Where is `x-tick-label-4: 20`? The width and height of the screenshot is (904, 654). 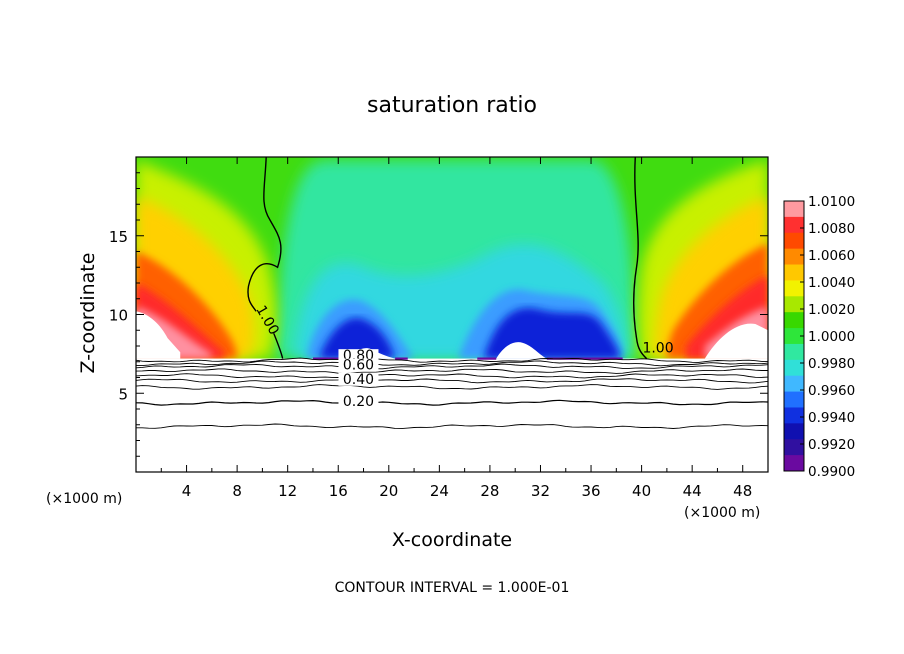 x-tick-label-4: 20 is located at coordinates (388, 491).